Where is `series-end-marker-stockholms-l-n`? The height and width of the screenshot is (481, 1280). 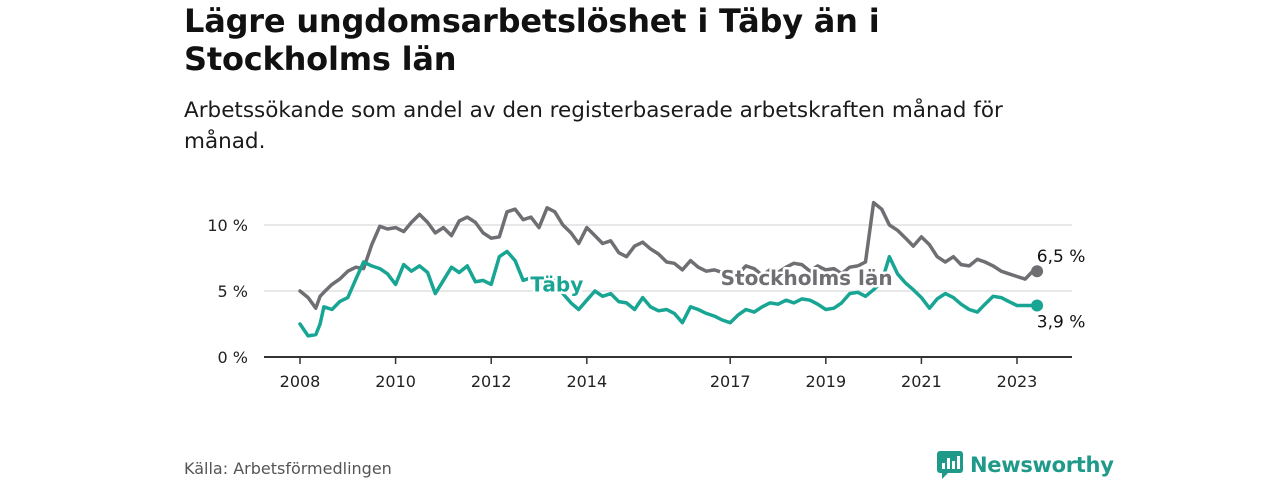
series-end-marker-stockholms-l-n is located at coordinates (1037, 271).